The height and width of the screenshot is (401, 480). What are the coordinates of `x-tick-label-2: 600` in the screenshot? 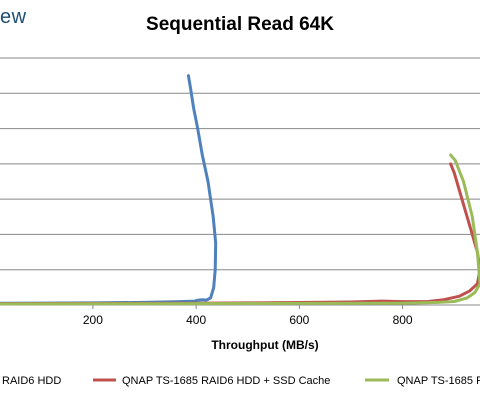 It's located at (299, 320).